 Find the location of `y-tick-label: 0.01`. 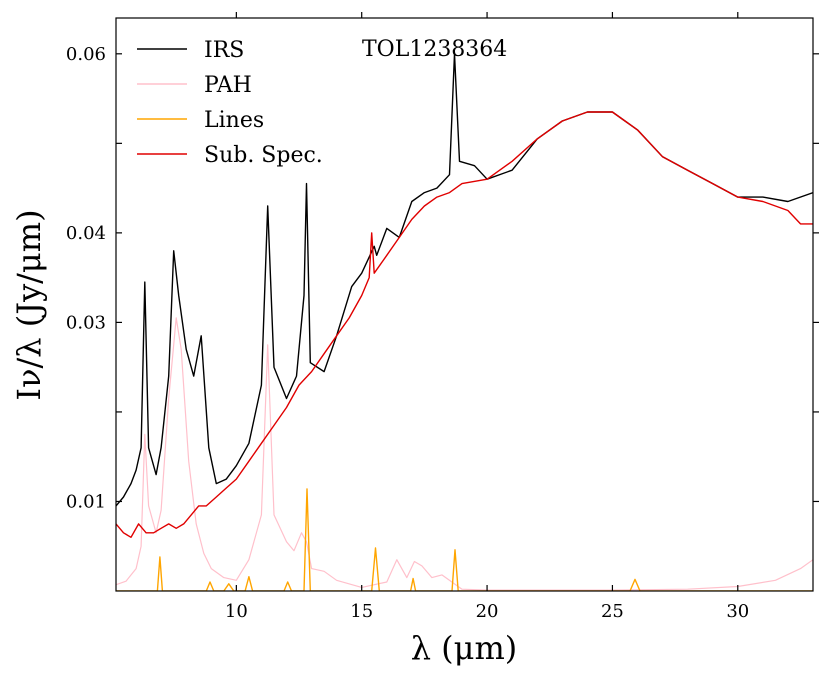

y-tick-label: 0.01 is located at coordinates (86, 501).